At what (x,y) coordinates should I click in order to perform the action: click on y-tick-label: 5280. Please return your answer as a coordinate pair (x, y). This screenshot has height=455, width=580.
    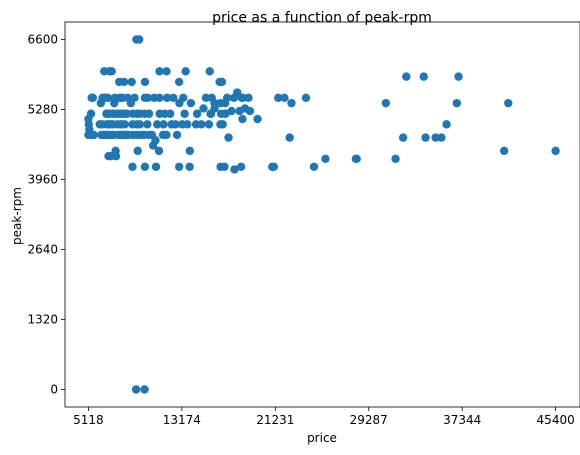
    Looking at the image, I should click on (42, 110).